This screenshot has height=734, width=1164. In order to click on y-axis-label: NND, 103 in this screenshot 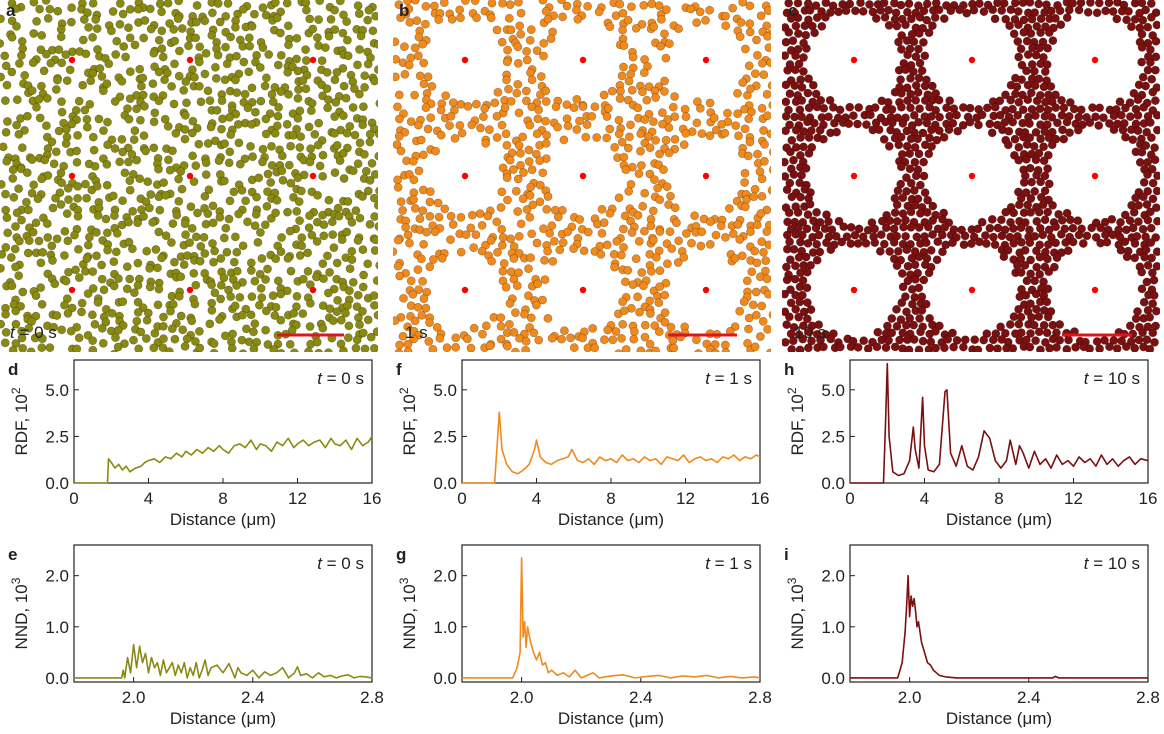, I will do `click(796, 613)`.